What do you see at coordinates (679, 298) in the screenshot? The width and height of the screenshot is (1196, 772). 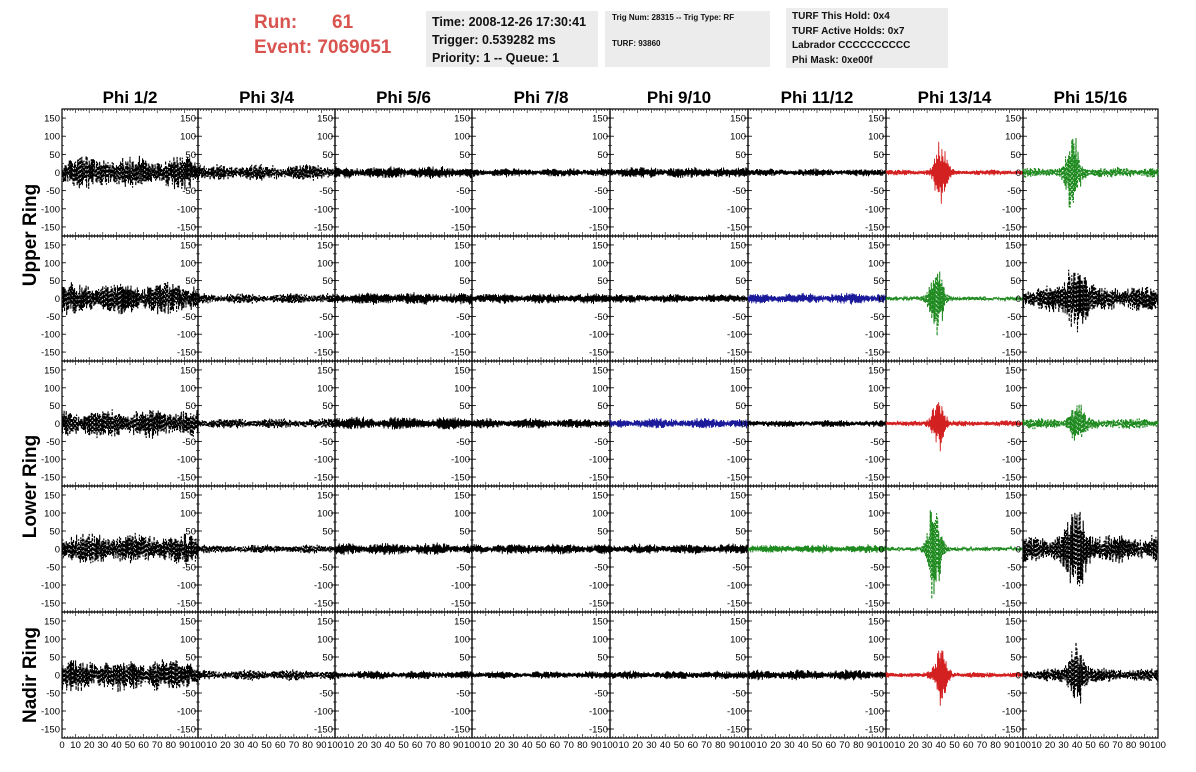 I see `waveform-r2-c5` at bounding box center [679, 298].